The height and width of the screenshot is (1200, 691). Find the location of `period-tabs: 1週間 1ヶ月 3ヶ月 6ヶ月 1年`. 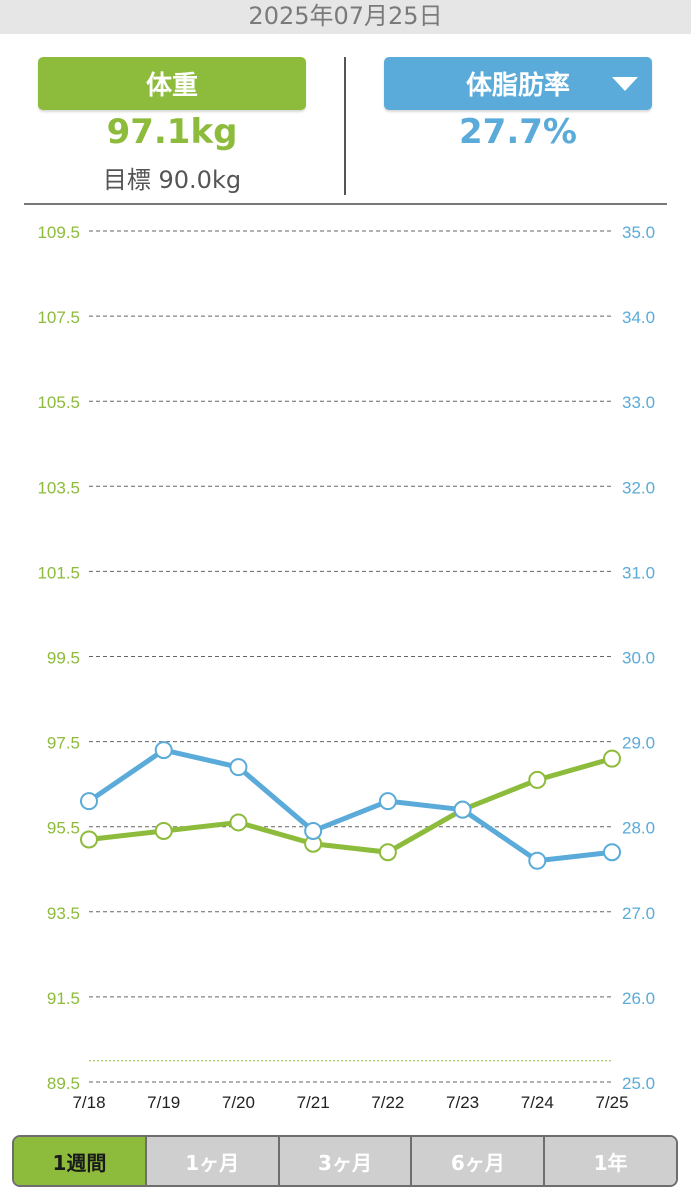

period-tabs: 1週間 1ヶ月 3ヶ月 6ヶ月 1年 is located at coordinates (345, 1161).